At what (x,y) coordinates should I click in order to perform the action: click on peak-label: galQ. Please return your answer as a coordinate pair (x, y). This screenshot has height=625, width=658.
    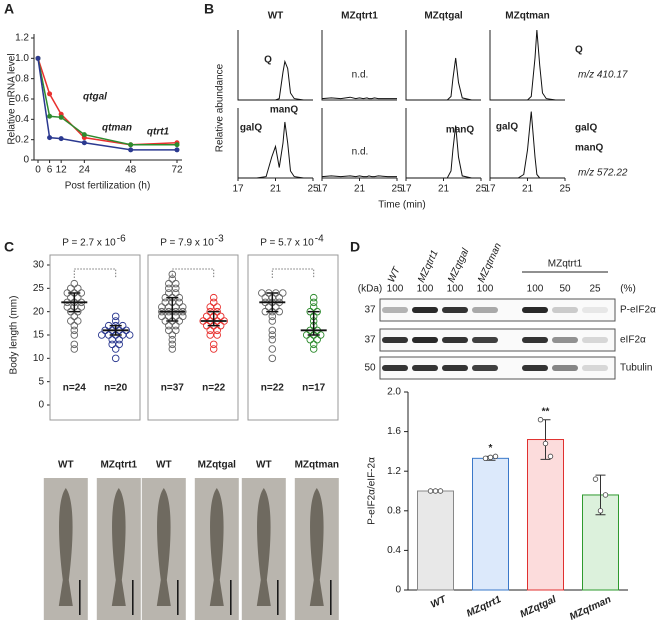
    Looking at the image, I should click on (251, 128).